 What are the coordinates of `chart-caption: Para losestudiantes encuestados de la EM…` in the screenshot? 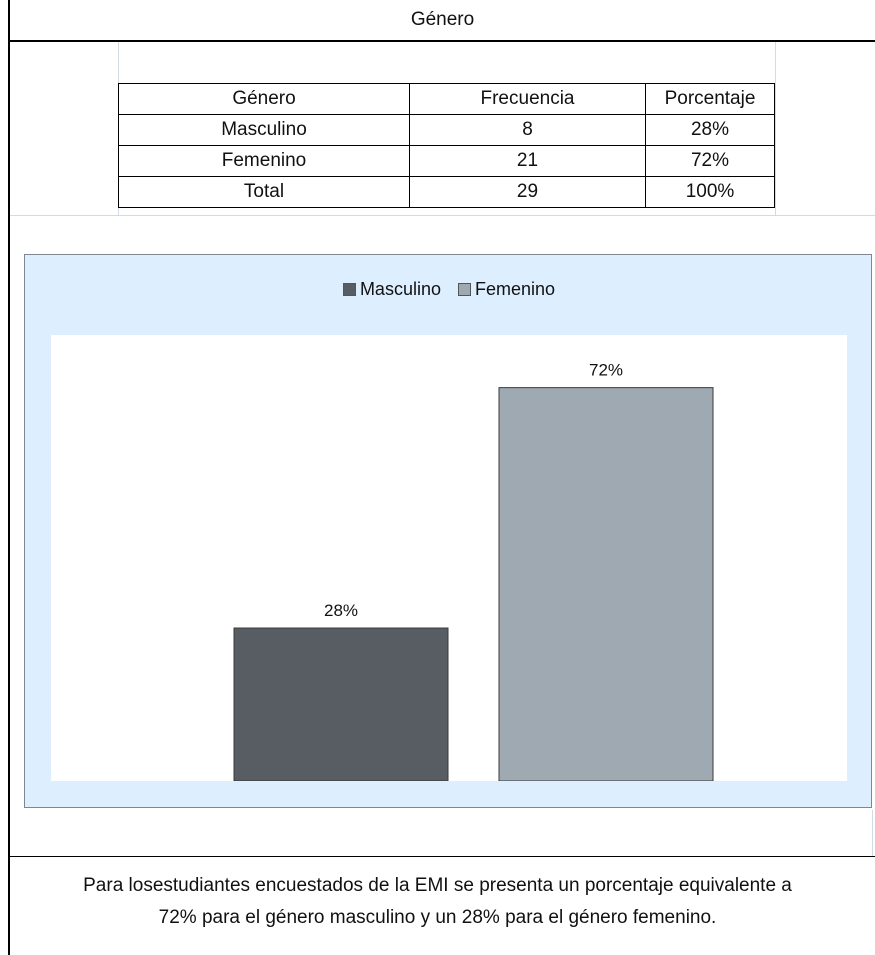 It's located at (437, 902).